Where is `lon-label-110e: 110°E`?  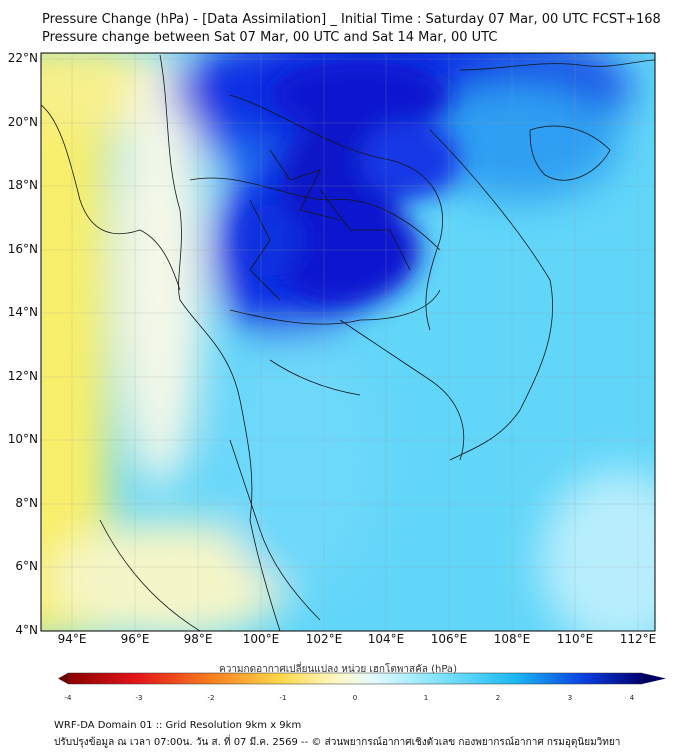 lon-label-110e: 110°E is located at coordinates (575, 639).